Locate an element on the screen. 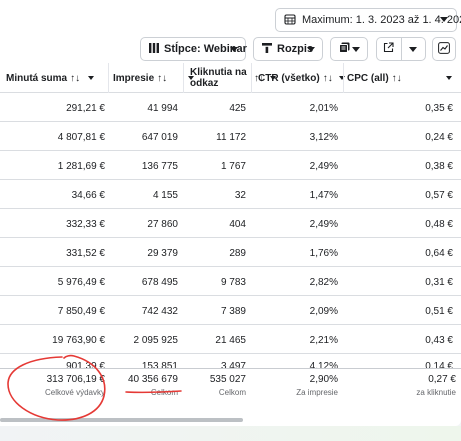 The image size is (461, 441). column-header-clicks: Kliknutia na odkaz is located at coordinates (222, 78).